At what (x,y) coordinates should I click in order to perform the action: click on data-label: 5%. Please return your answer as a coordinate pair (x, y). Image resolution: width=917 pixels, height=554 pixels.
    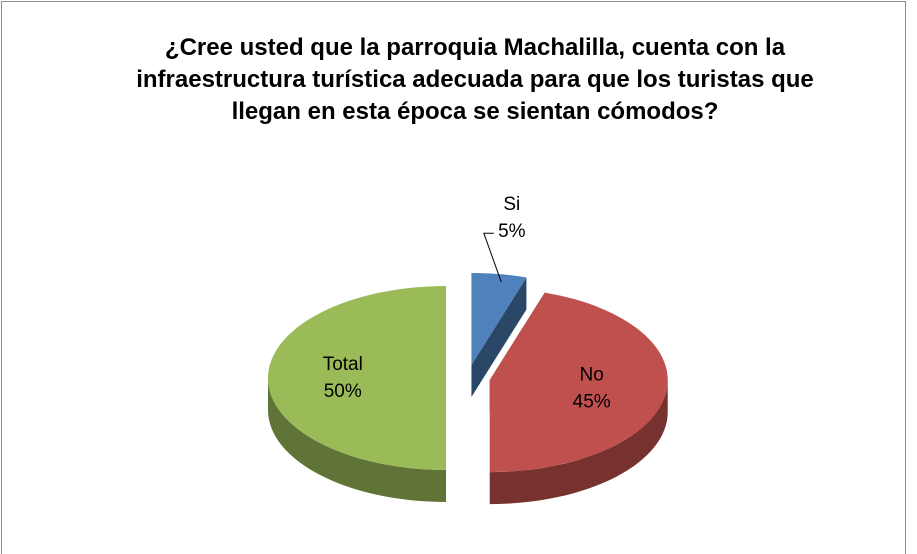
    Looking at the image, I should click on (512, 231).